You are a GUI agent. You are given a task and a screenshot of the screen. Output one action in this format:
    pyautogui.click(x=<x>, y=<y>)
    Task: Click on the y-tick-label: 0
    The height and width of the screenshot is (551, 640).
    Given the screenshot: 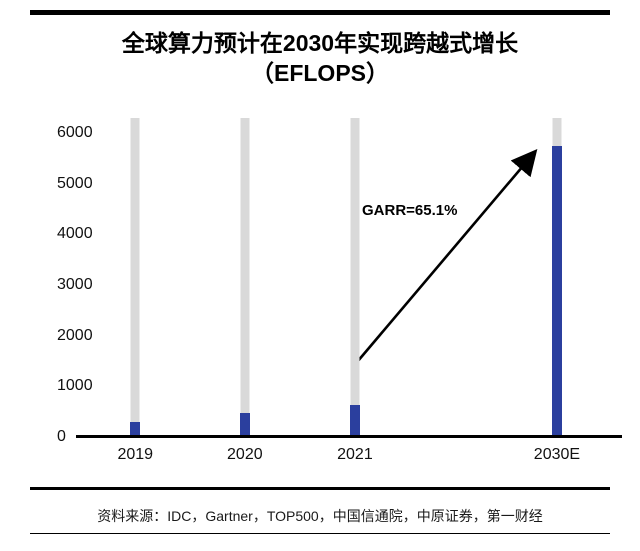 What is the action you would take?
    pyautogui.click(x=61, y=436)
    